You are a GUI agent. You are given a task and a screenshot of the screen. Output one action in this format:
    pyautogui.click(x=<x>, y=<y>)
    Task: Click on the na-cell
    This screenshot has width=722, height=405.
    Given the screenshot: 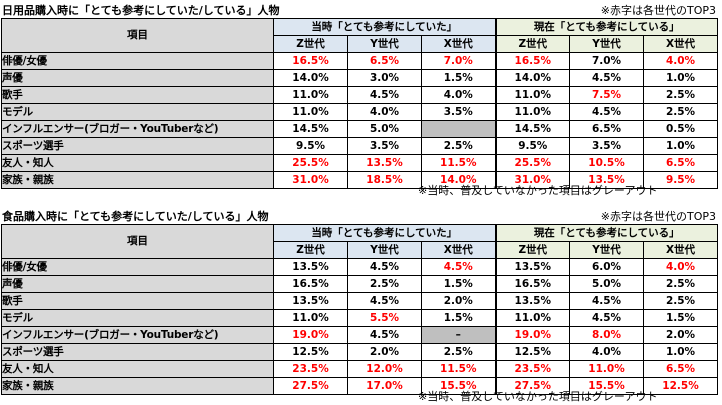 What is the action you would take?
    pyautogui.click(x=458, y=129)
    